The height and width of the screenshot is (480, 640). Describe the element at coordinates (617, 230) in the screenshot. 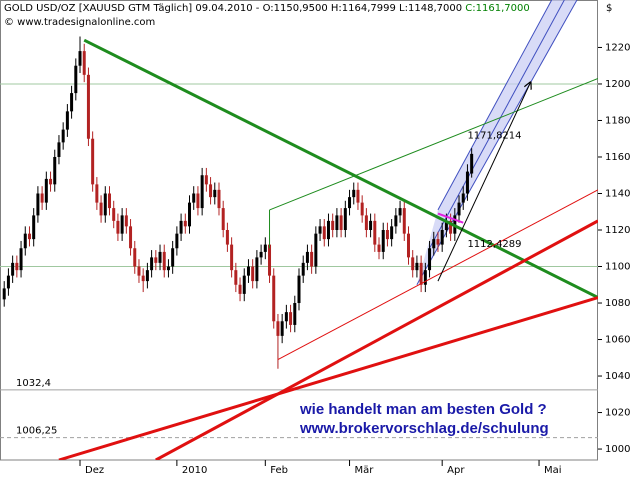

I see `y-tick-label: 1120` at that location.